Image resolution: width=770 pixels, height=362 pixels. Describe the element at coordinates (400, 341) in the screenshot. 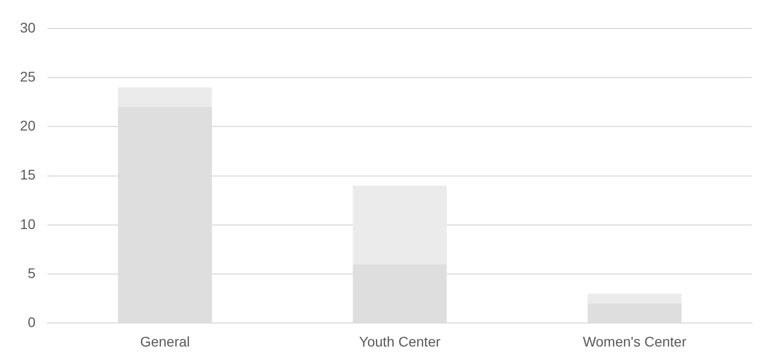

I see `x-tick-label: Youth Center` at that location.